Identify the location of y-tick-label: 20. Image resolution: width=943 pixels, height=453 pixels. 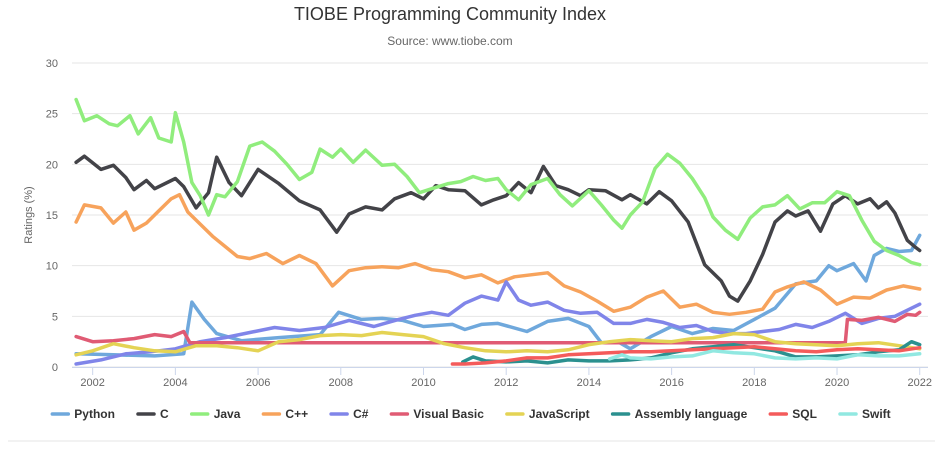
(52, 165).